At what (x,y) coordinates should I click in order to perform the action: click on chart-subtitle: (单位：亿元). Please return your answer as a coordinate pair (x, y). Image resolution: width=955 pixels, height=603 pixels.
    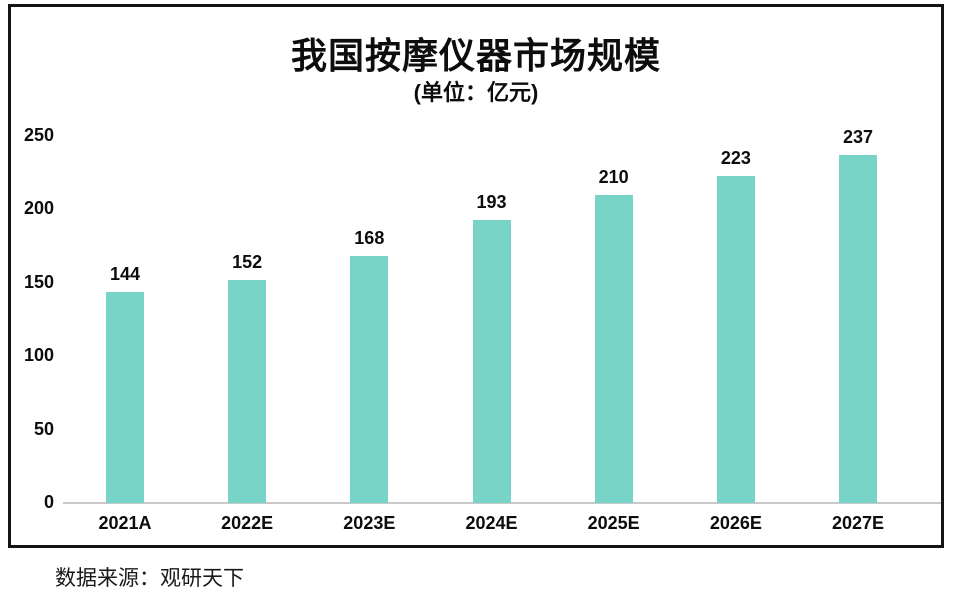
    Looking at the image, I should click on (476, 92).